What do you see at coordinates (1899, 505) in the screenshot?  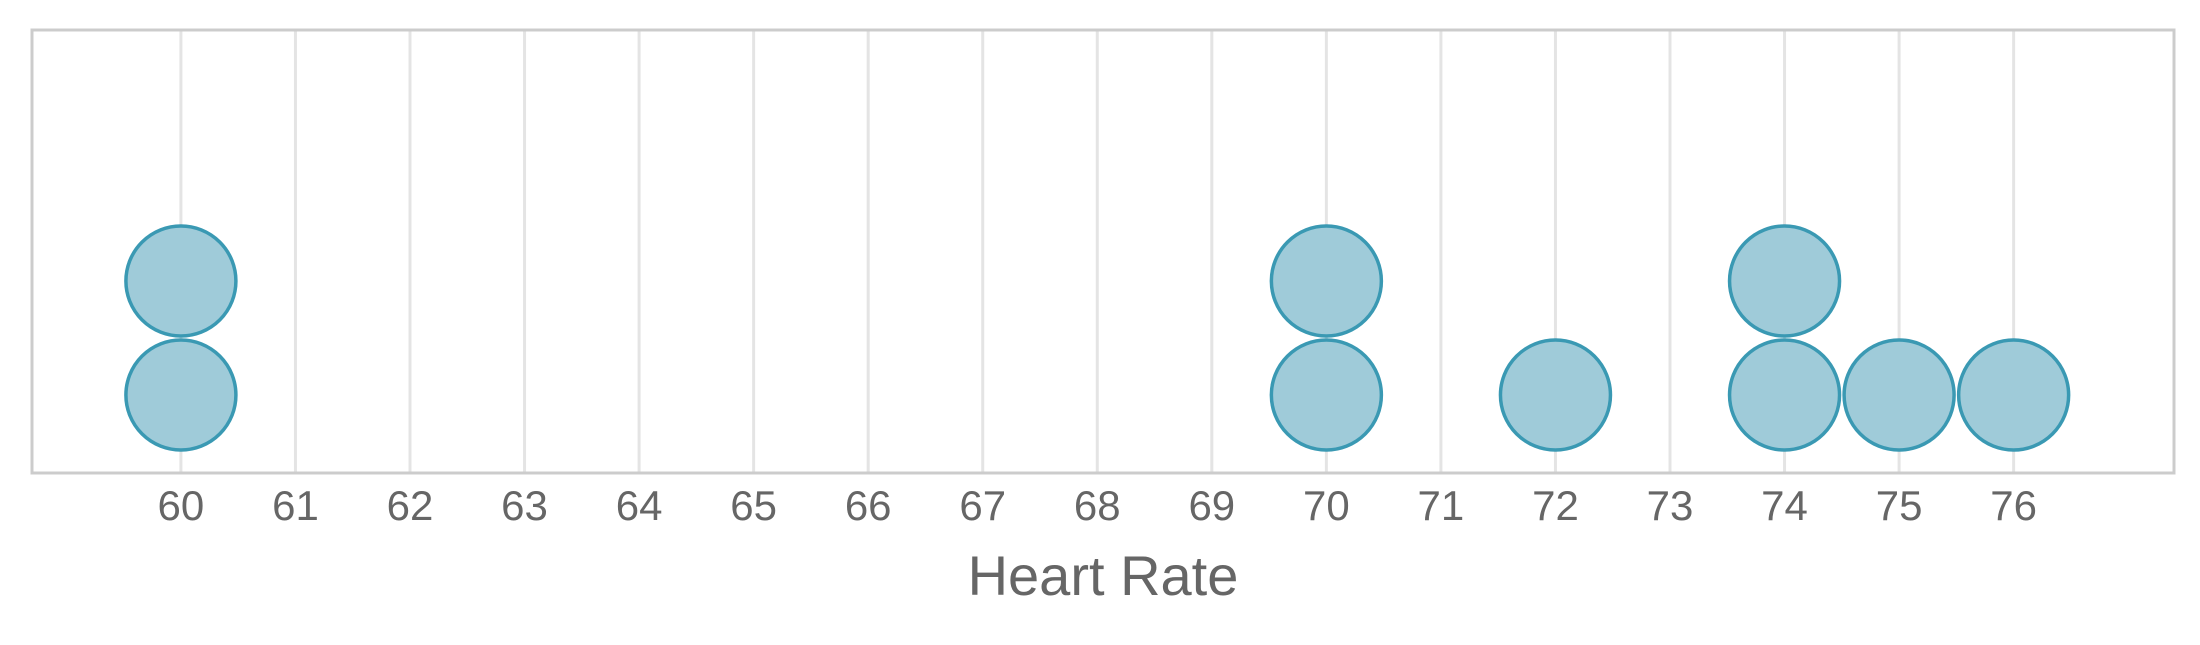 I see `x-tick-label-75: 75` at bounding box center [1899, 505].